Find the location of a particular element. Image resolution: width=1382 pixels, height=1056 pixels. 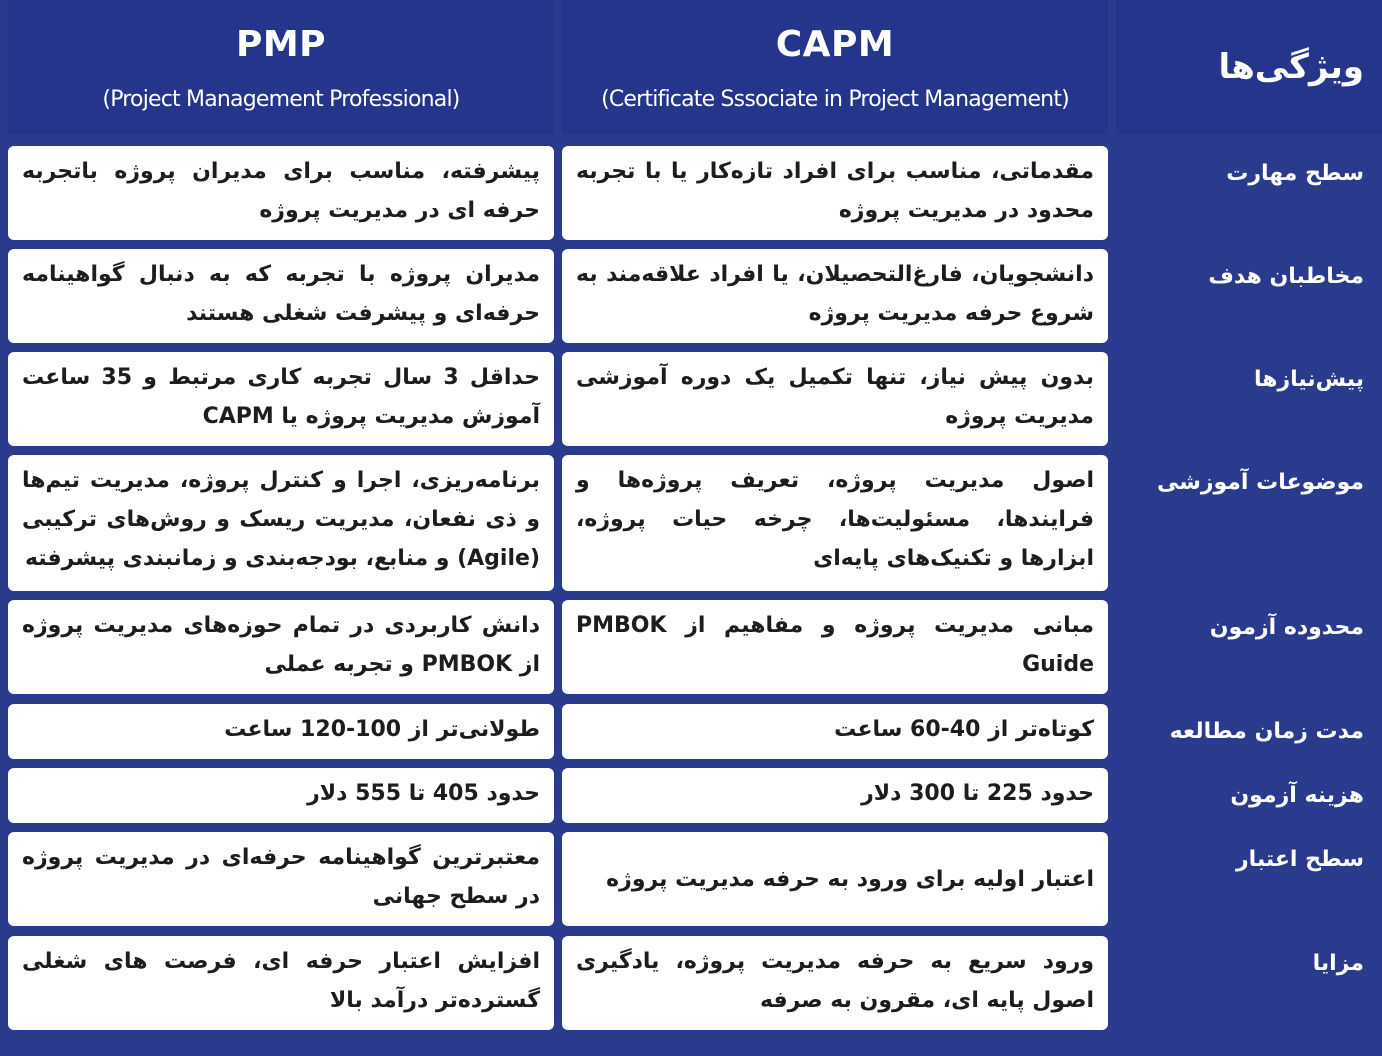

row-label-skill-level: سطح مهارت is located at coordinates (1295, 173).